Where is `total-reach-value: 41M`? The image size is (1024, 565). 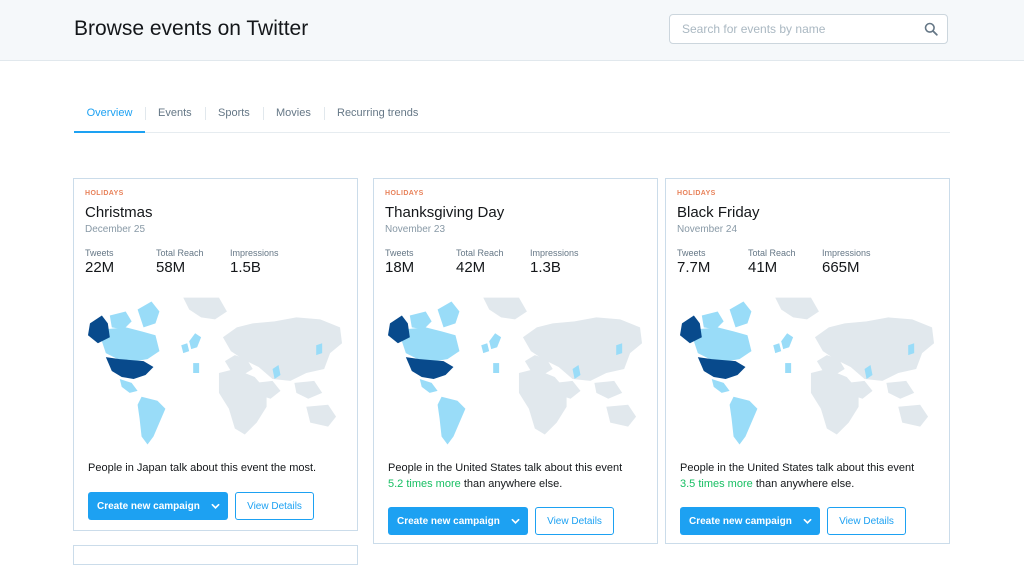
total-reach-value: 41M is located at coordinates (763, 267).